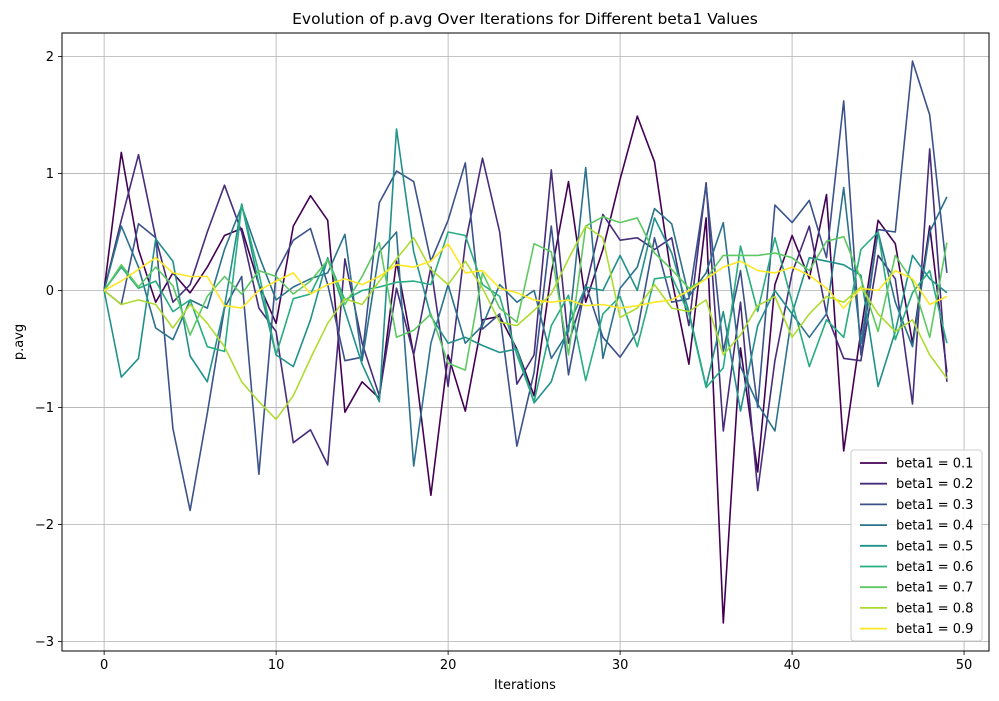 The image size is (999, 701). I want to click on legend-box, so click(916, 545).